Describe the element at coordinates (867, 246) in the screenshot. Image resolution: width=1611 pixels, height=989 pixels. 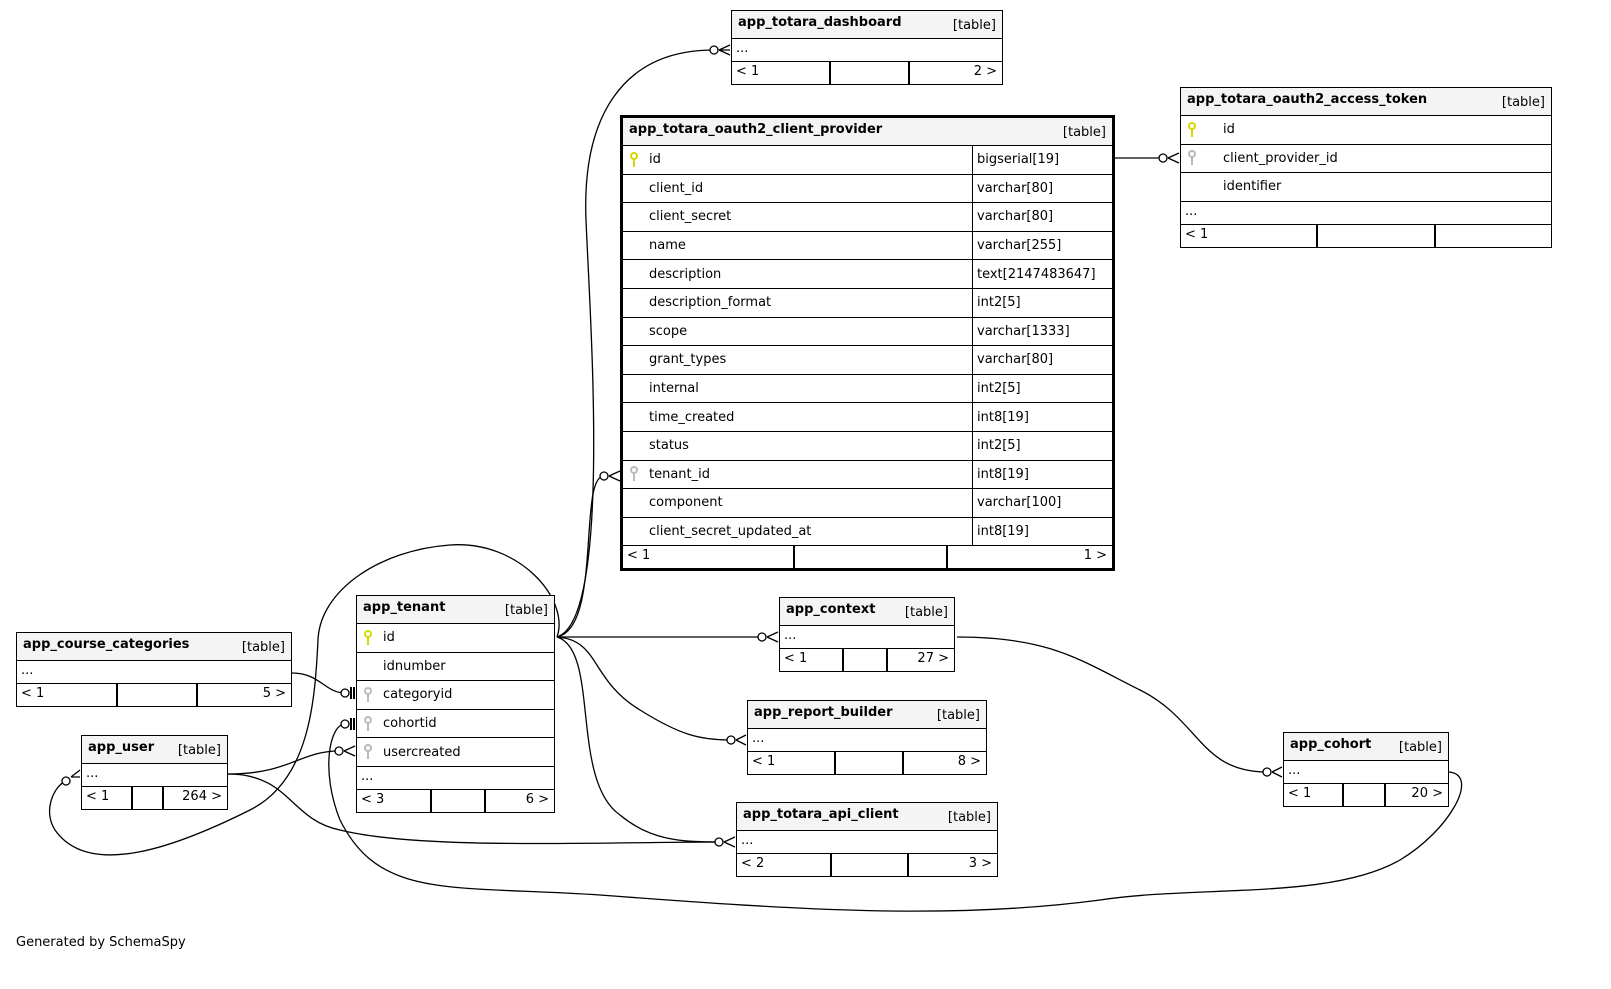
I see `column-row: name varchar[255]` at that location.